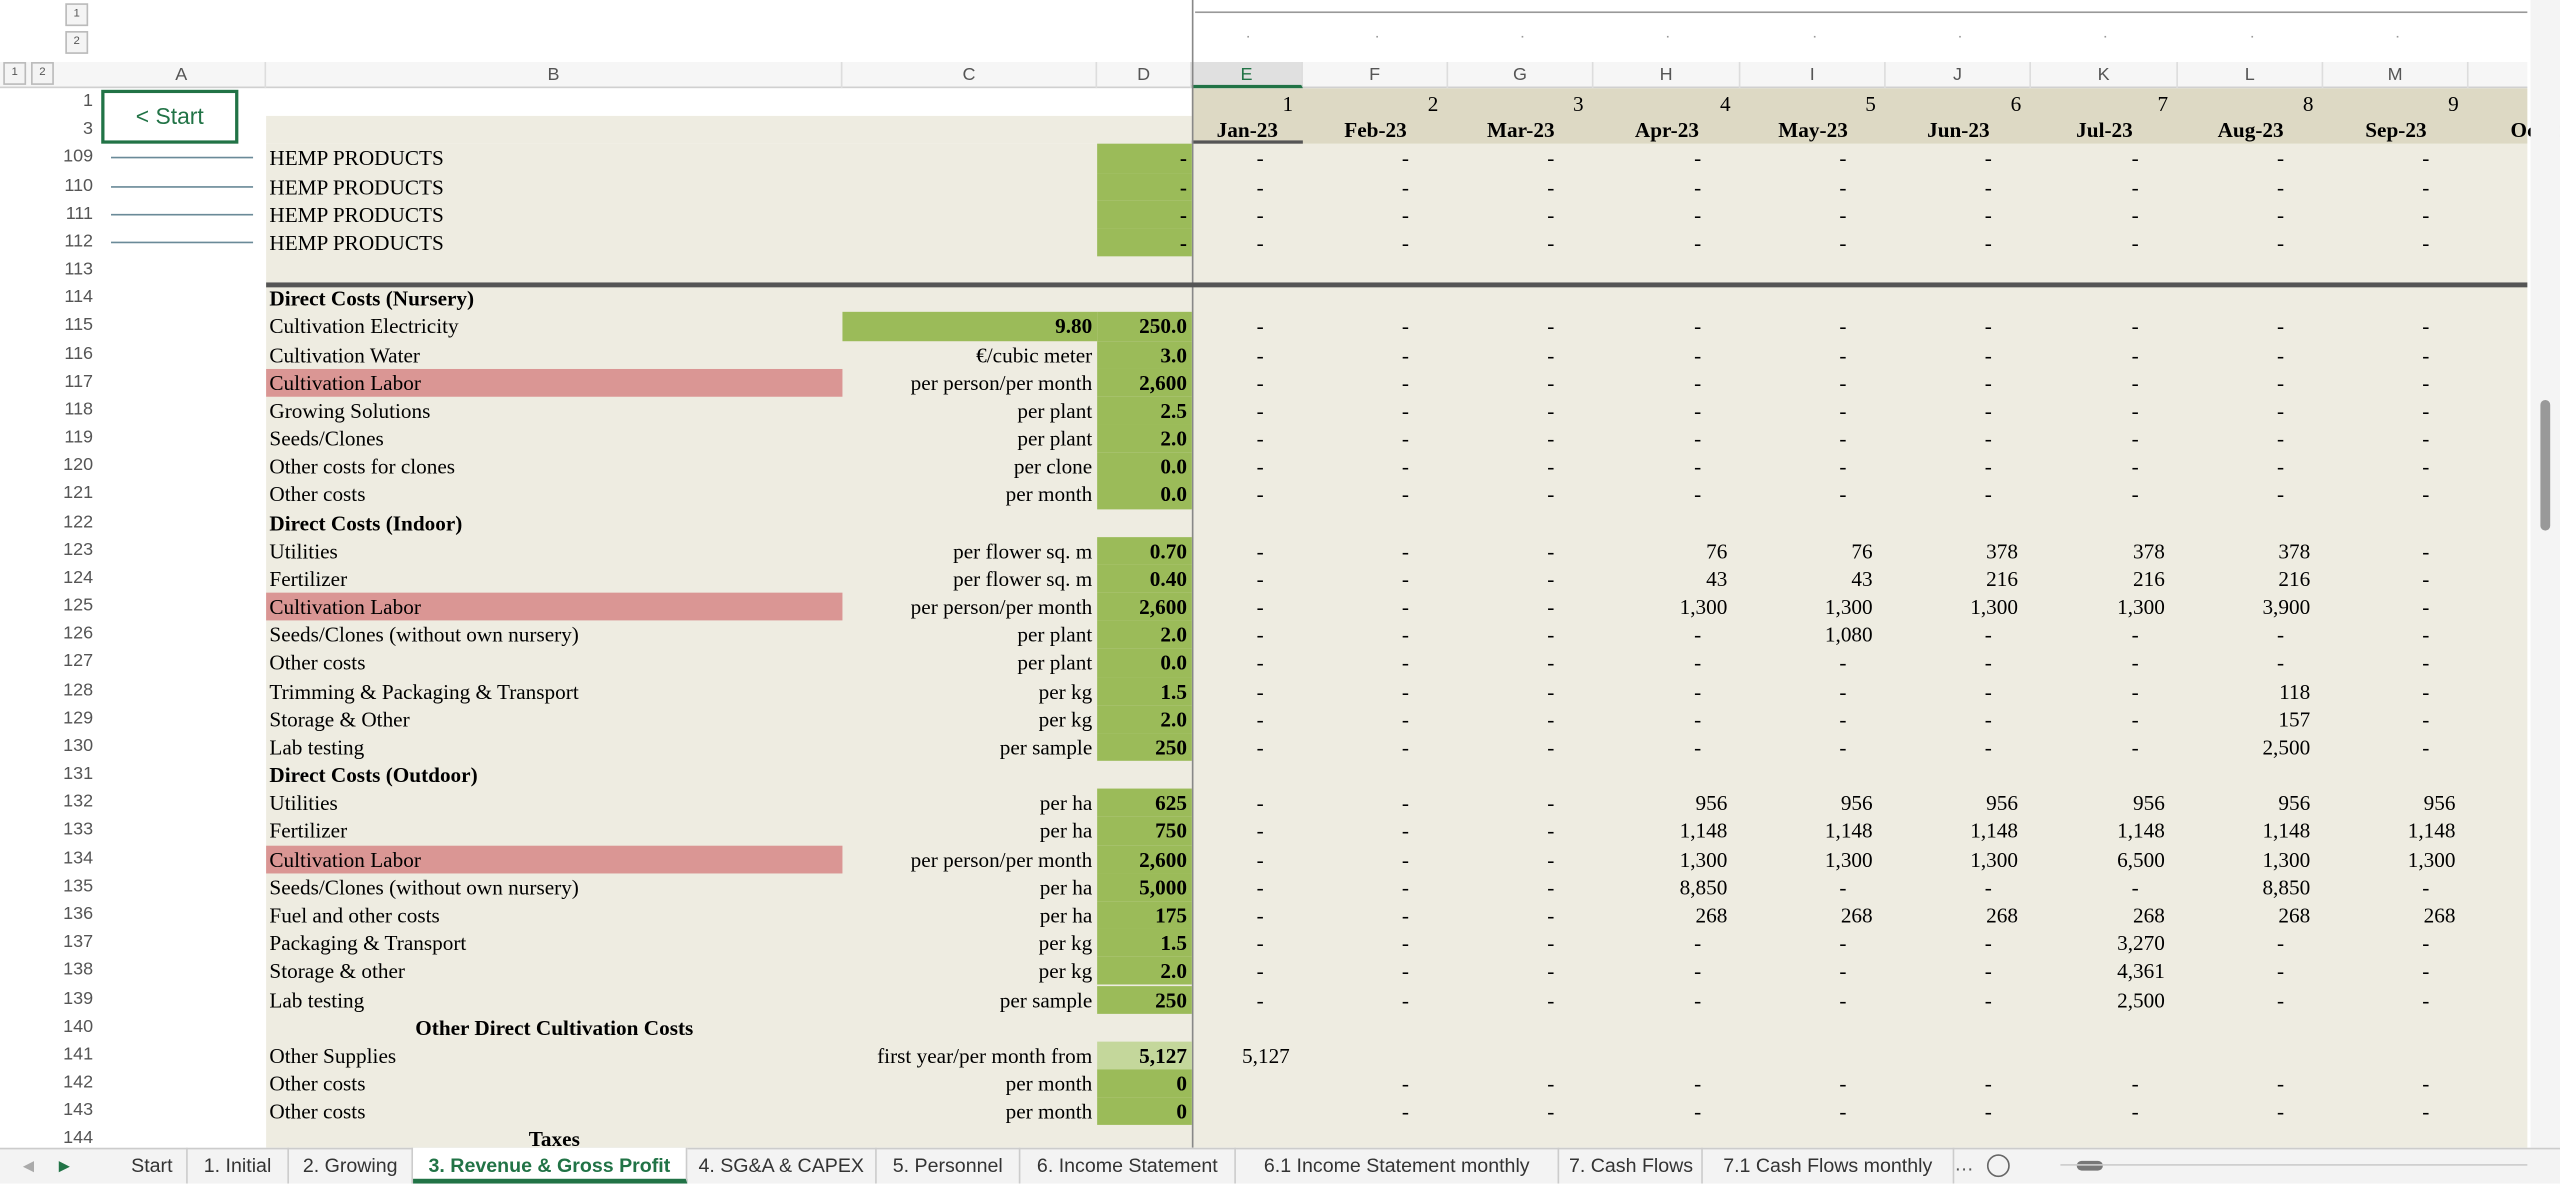 This screenshot has height=1184, width=2560. I want to click on sheet-tab: 2. Growing, so click(351, 1165).